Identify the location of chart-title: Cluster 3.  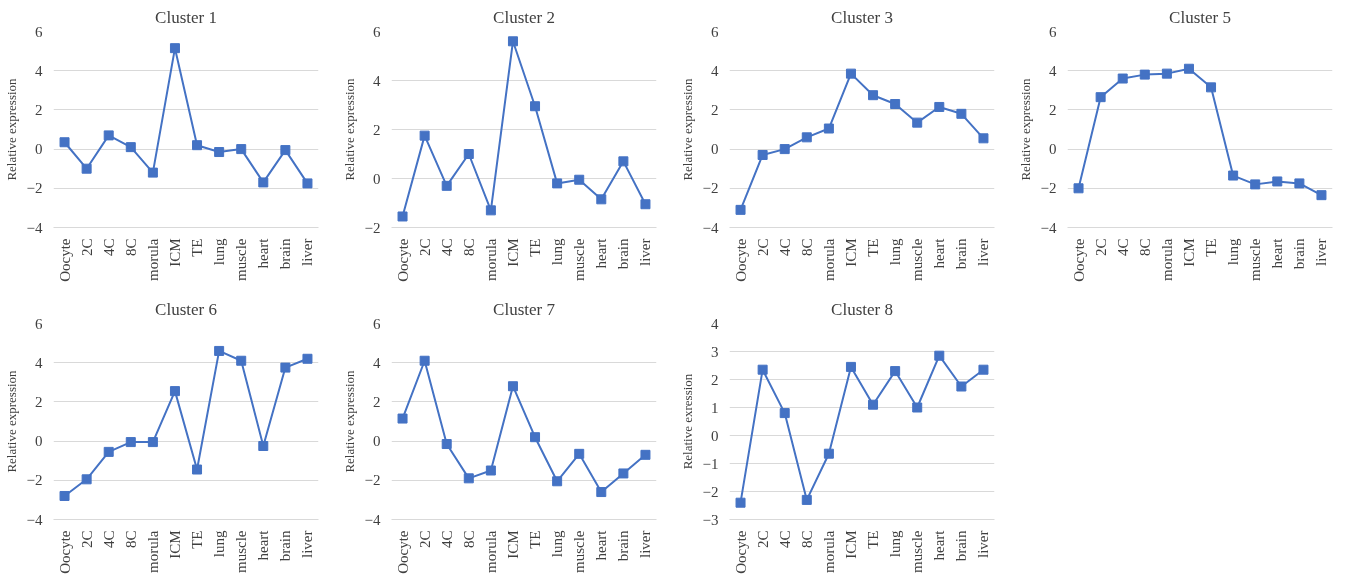
(862, 17).